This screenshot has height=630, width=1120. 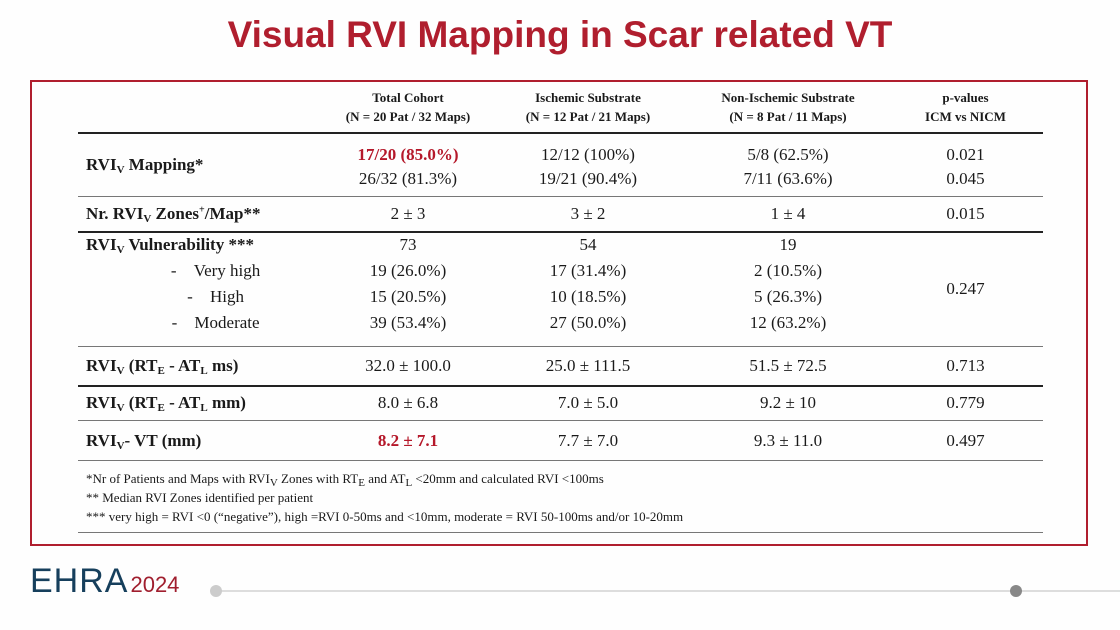 I want to click on text-segment: and AT, so click(x=385, y=478).